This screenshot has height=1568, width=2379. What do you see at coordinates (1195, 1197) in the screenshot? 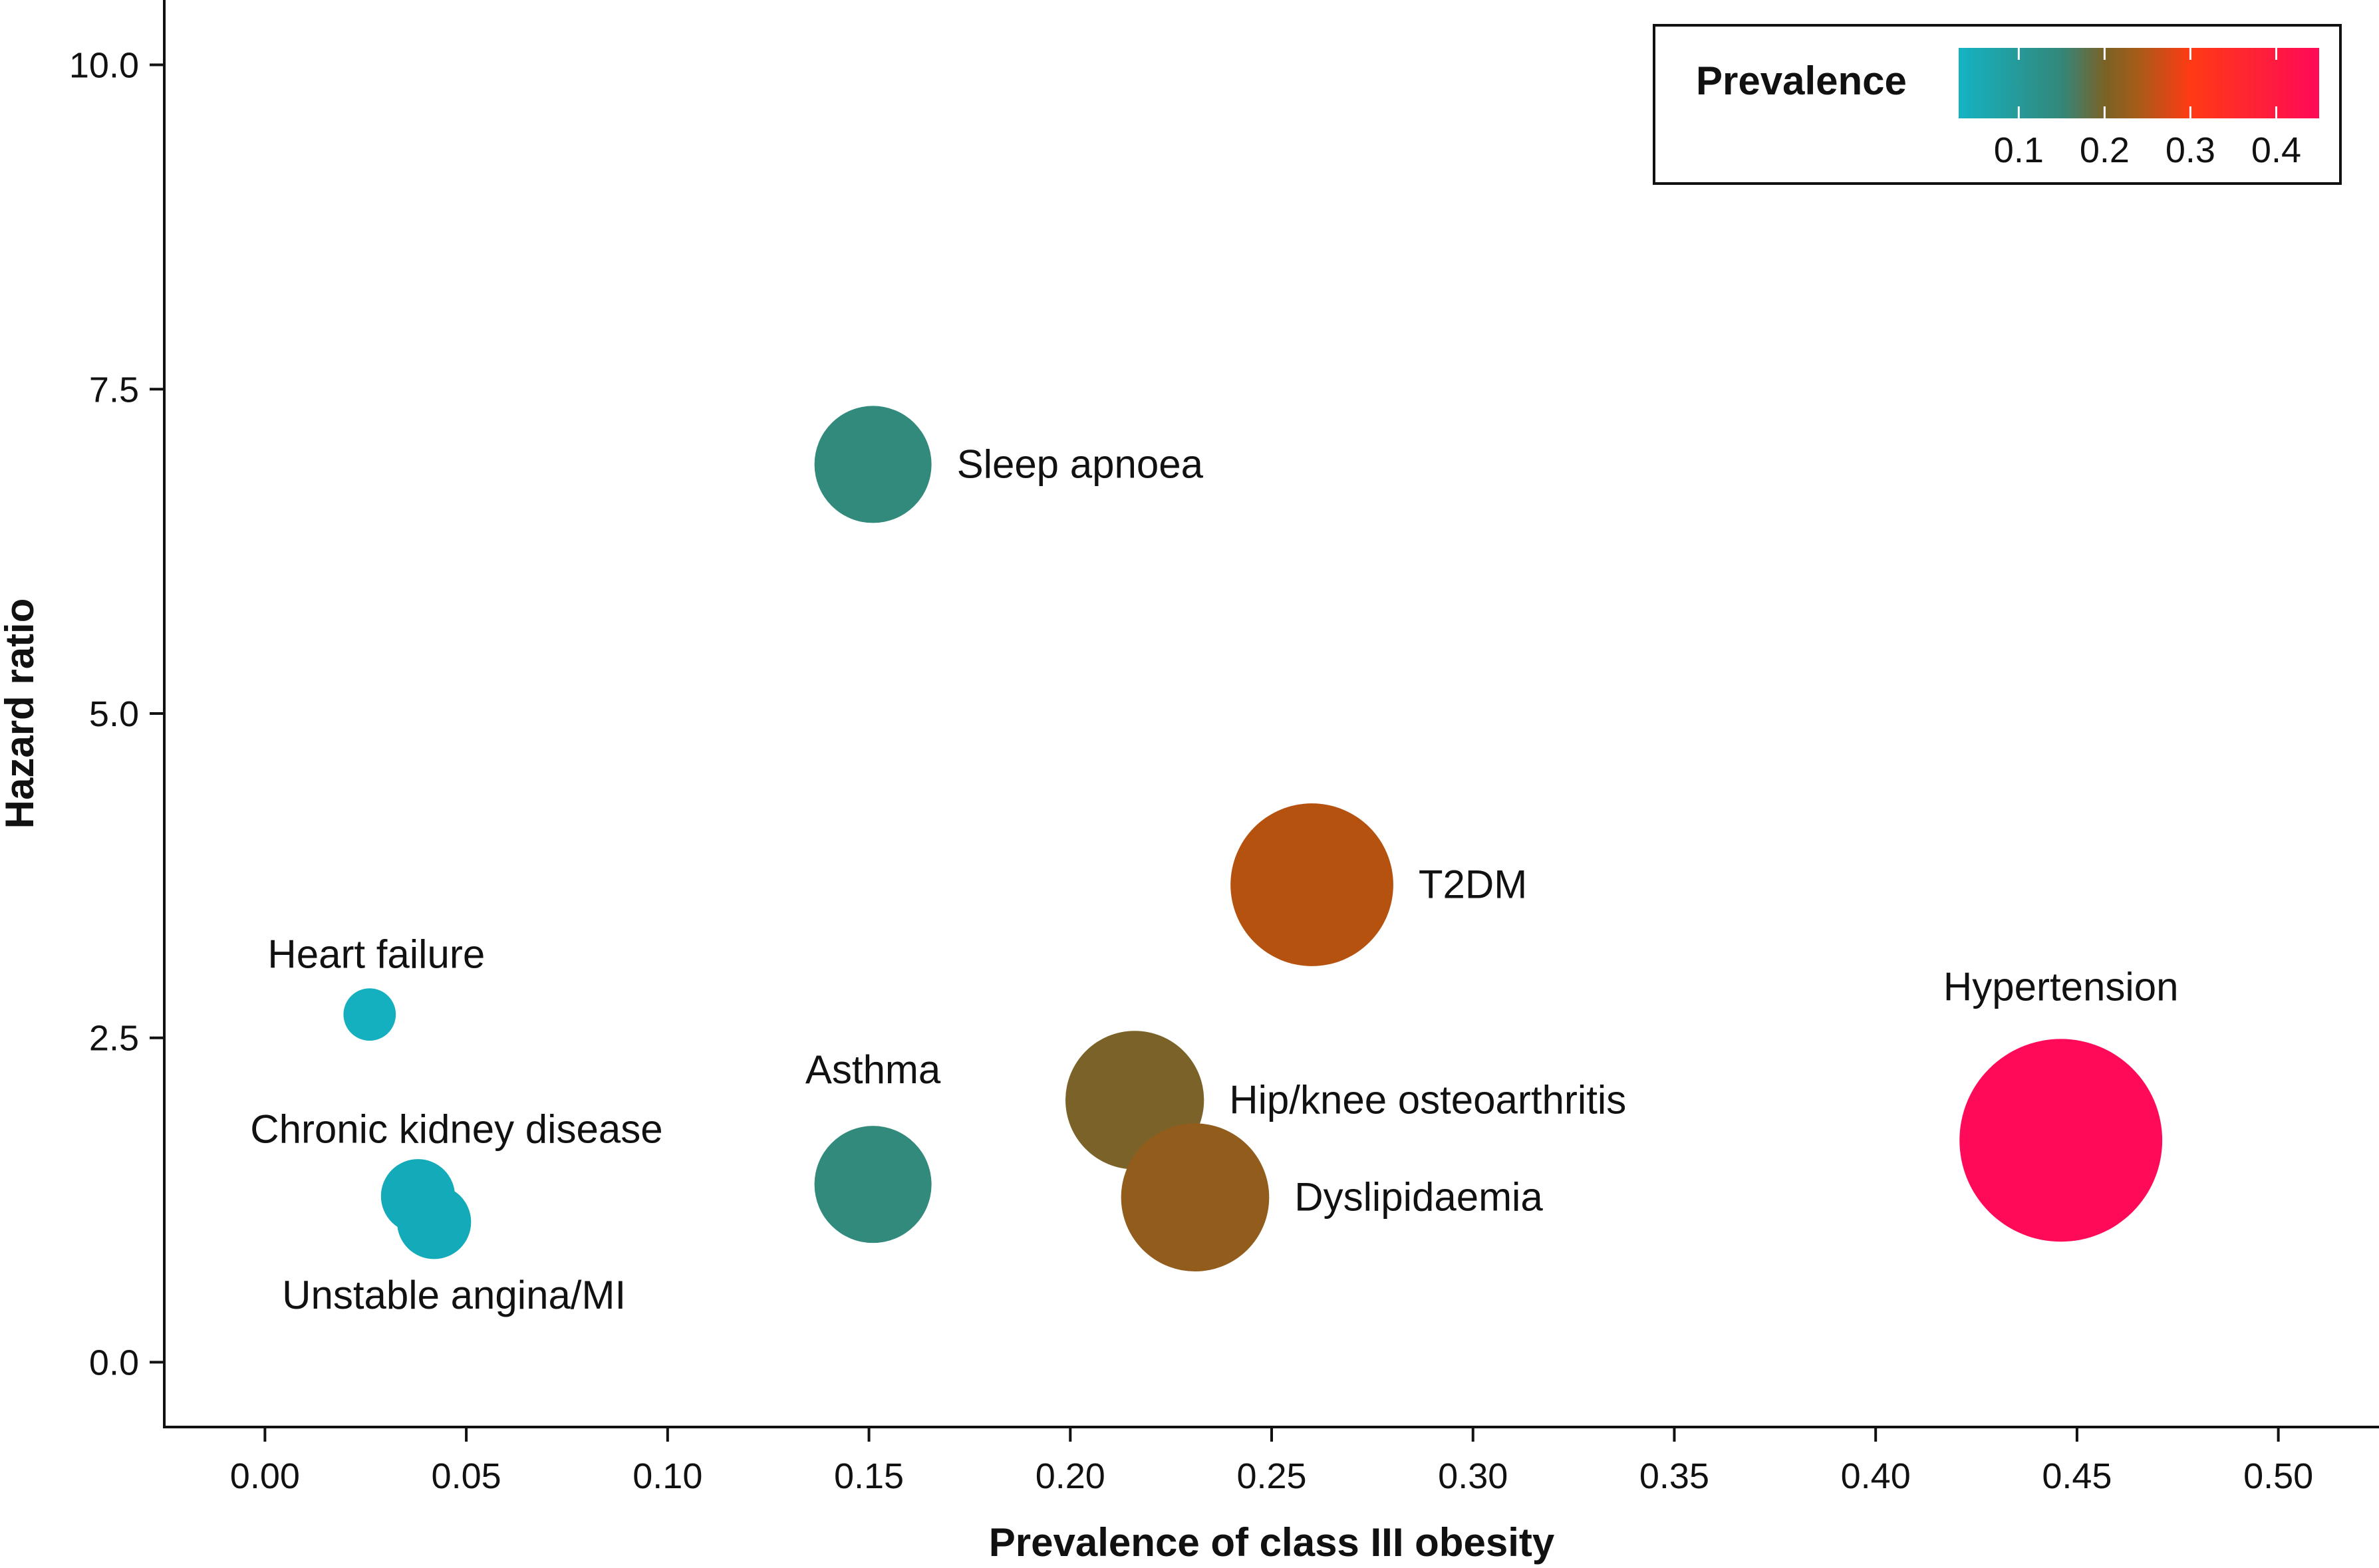
I see `bubble-dyslipidaemia` at bounding box center [1195, 1197].